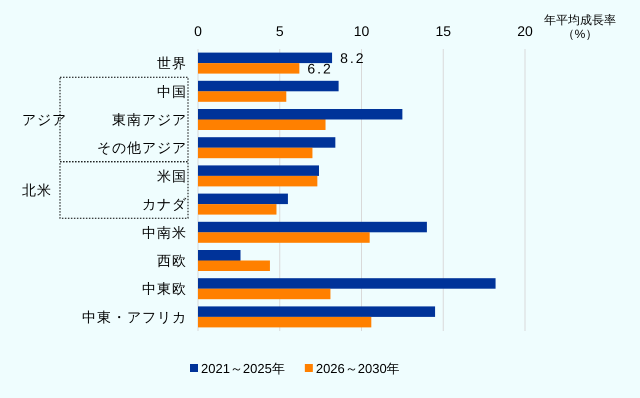  Describe the element at coordinates (353, 58) in the screenshot. I see `data-label: 8.2` at that location.